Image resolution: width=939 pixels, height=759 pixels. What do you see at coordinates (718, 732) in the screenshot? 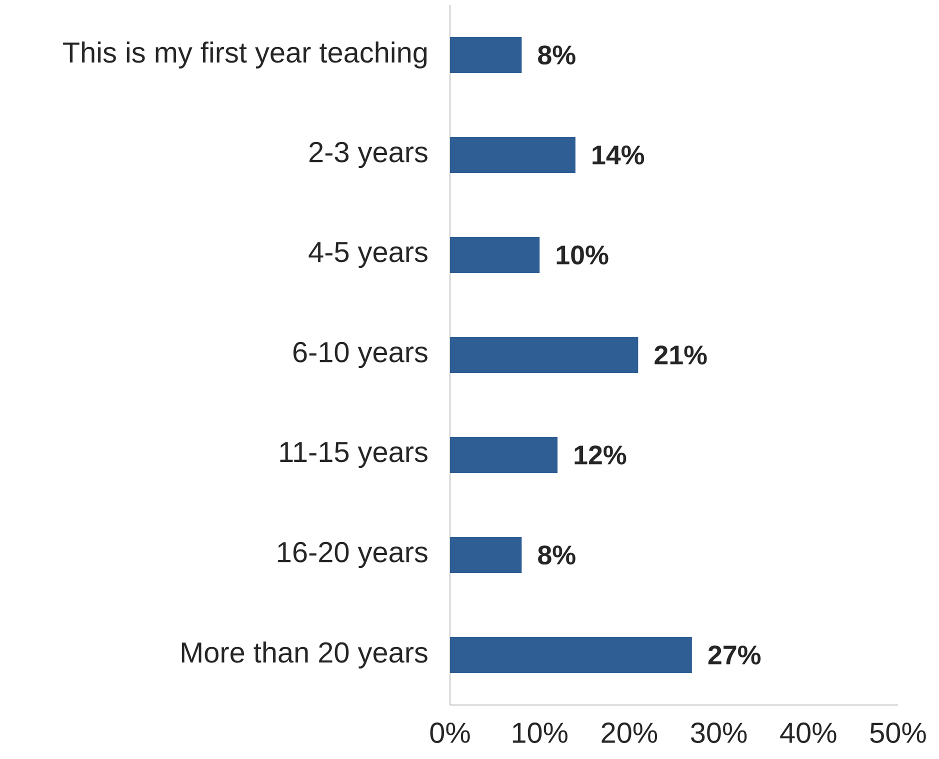
I see `x-tick-label: 30%` at bounding box center [718, 732].